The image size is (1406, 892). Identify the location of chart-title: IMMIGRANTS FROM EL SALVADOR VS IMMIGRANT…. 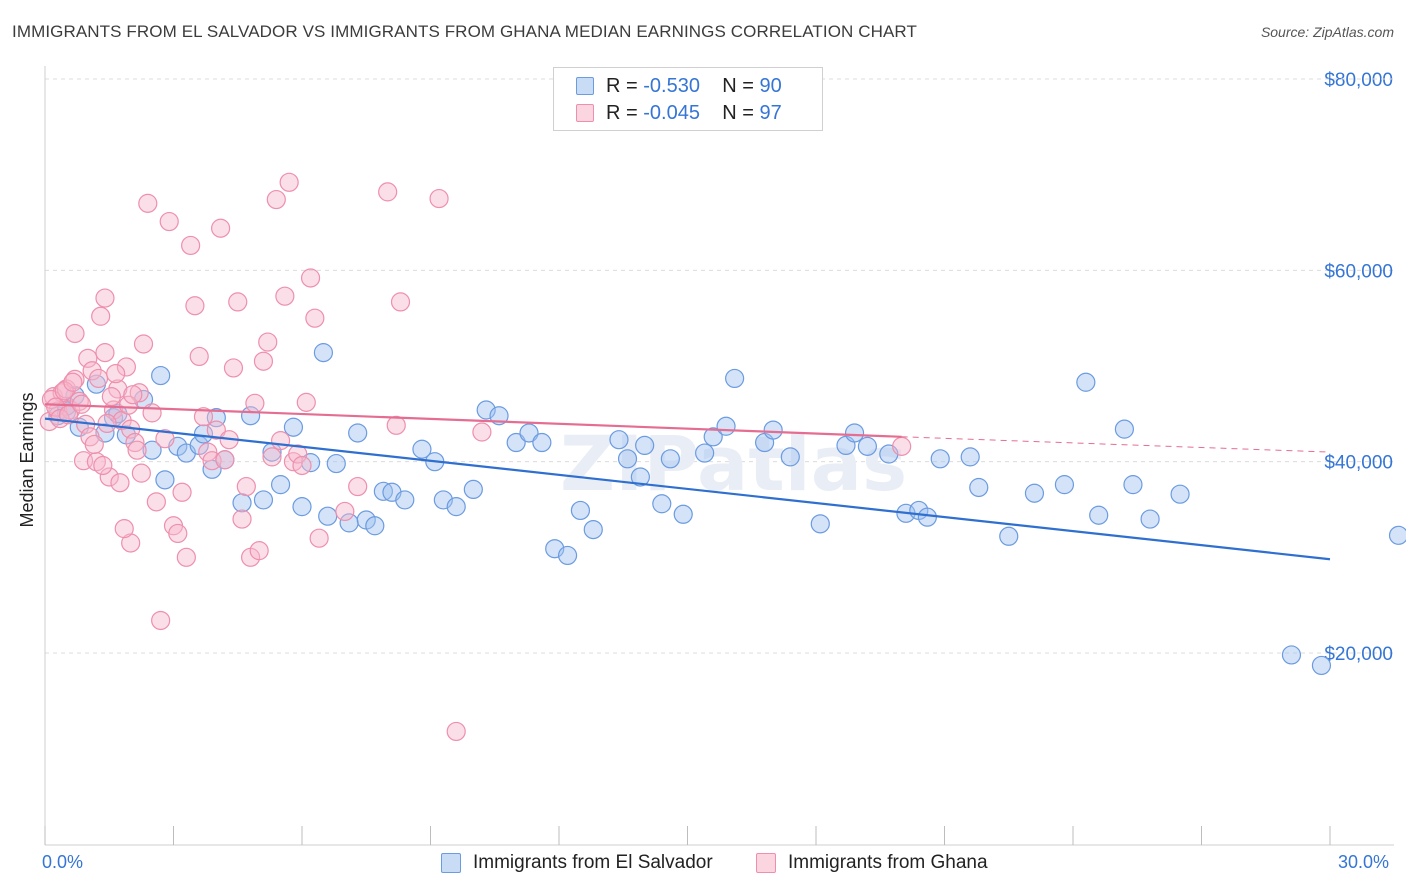
(464, 31).